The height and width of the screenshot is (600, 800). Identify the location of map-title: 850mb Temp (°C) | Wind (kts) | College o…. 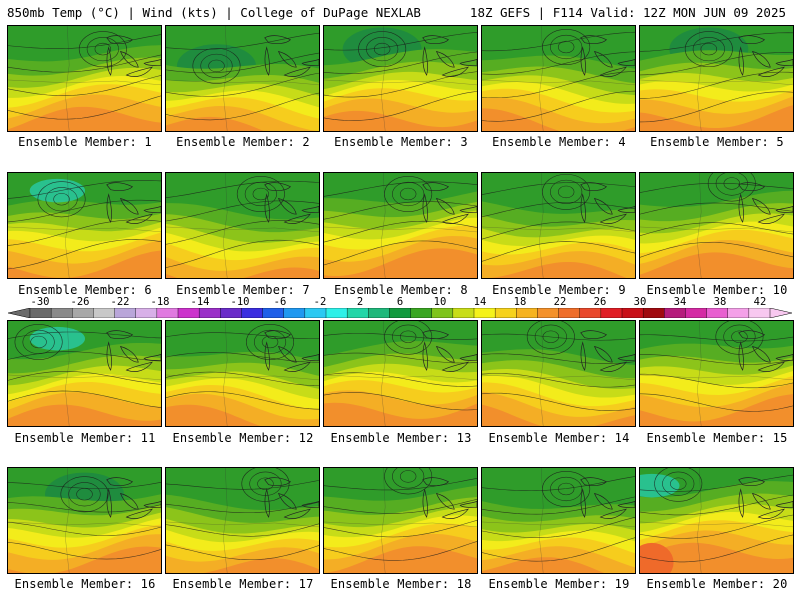
(214, 12).